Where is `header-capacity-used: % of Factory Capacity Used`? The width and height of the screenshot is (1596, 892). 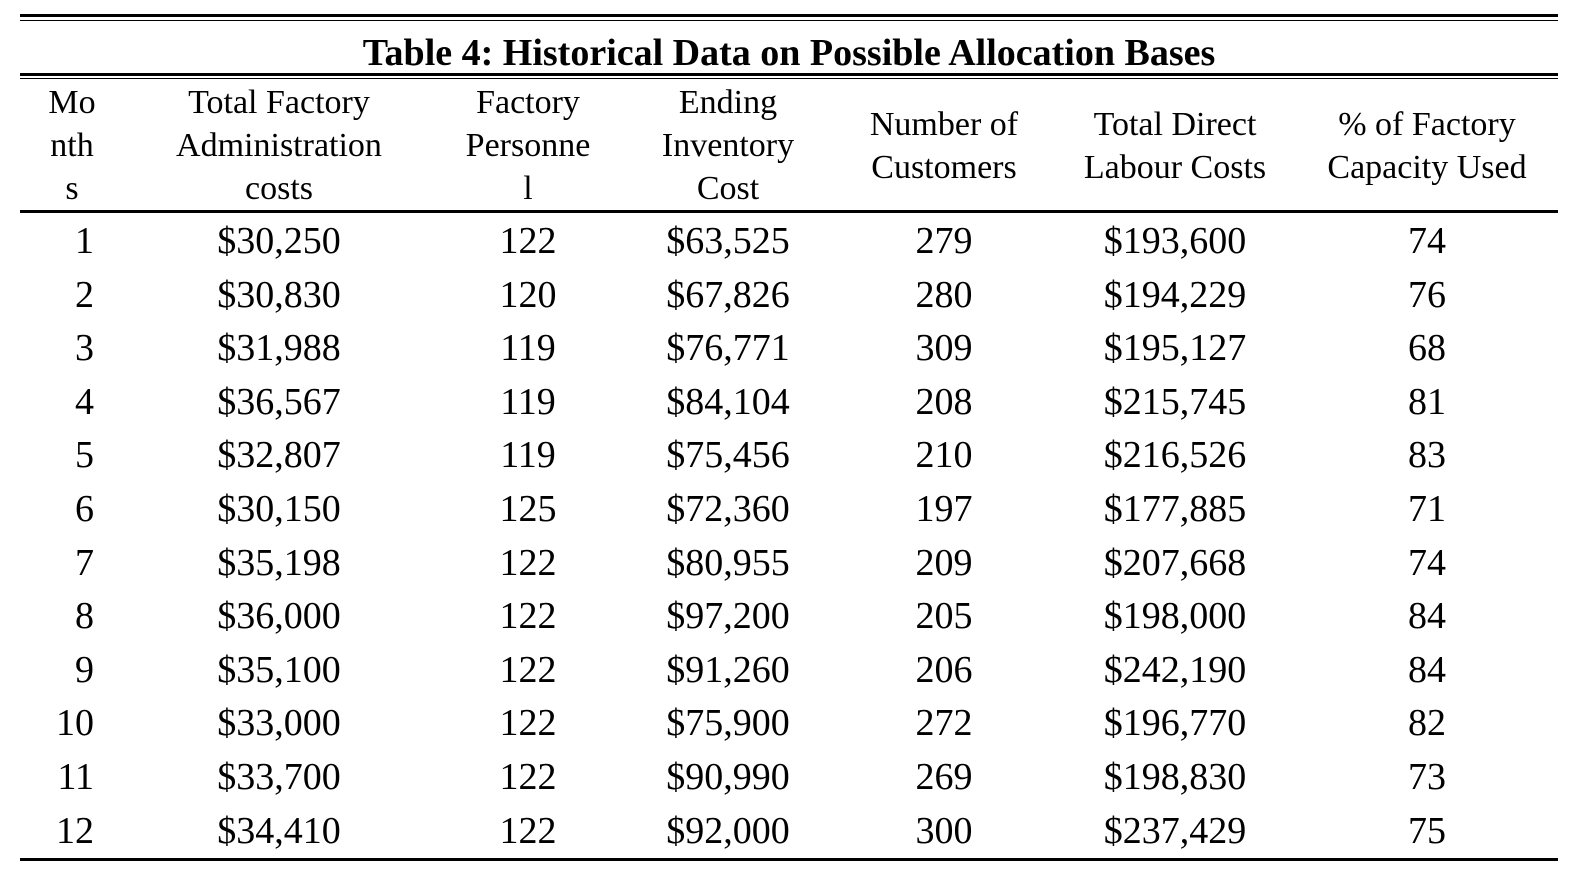
header-capacity-used: % of Factory Capacity Used is located at coordinates (1427, 146).